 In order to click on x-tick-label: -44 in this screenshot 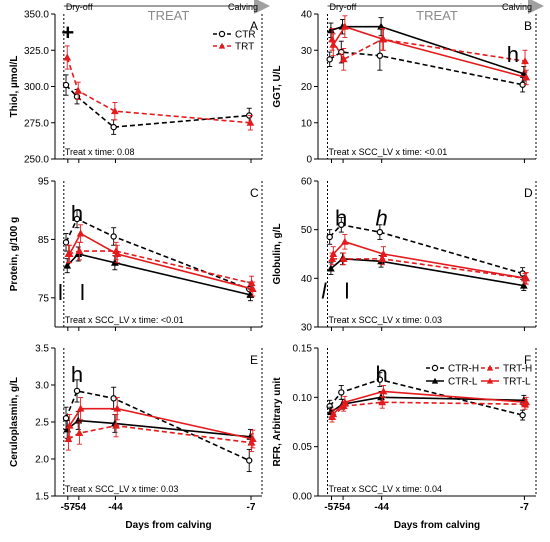, I will do `click(115, 507)`.